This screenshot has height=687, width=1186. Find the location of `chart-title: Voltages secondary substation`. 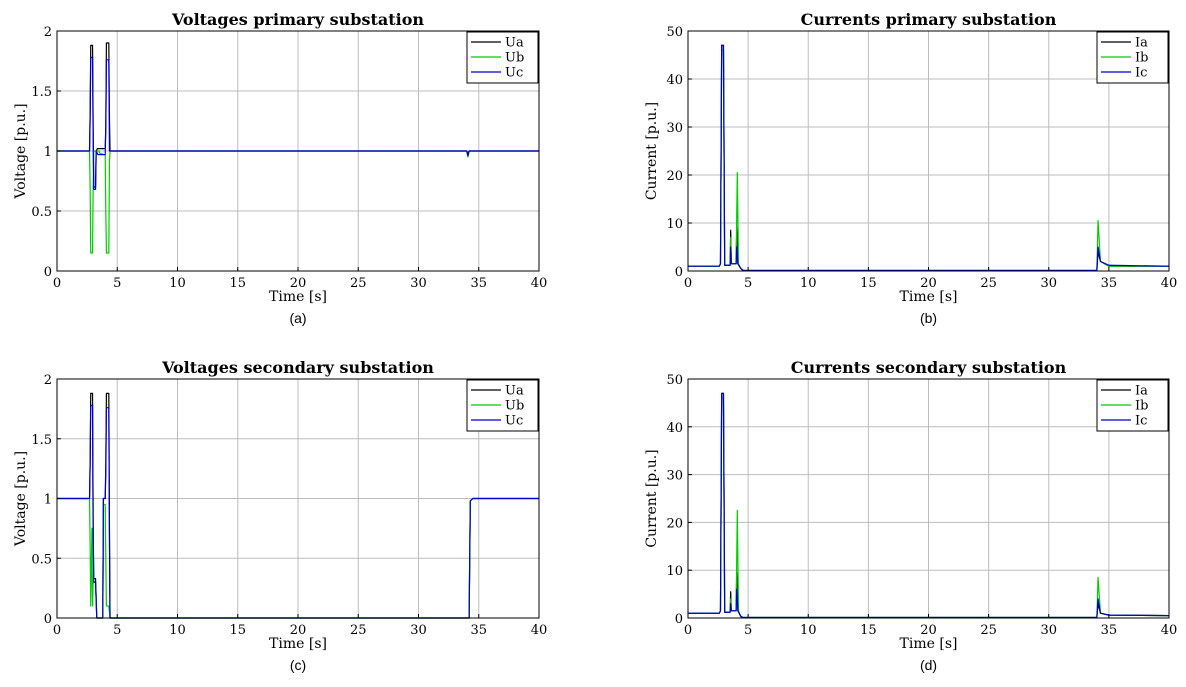

chart-title: Voltages secondary substation is located at coordinates (297, 367).